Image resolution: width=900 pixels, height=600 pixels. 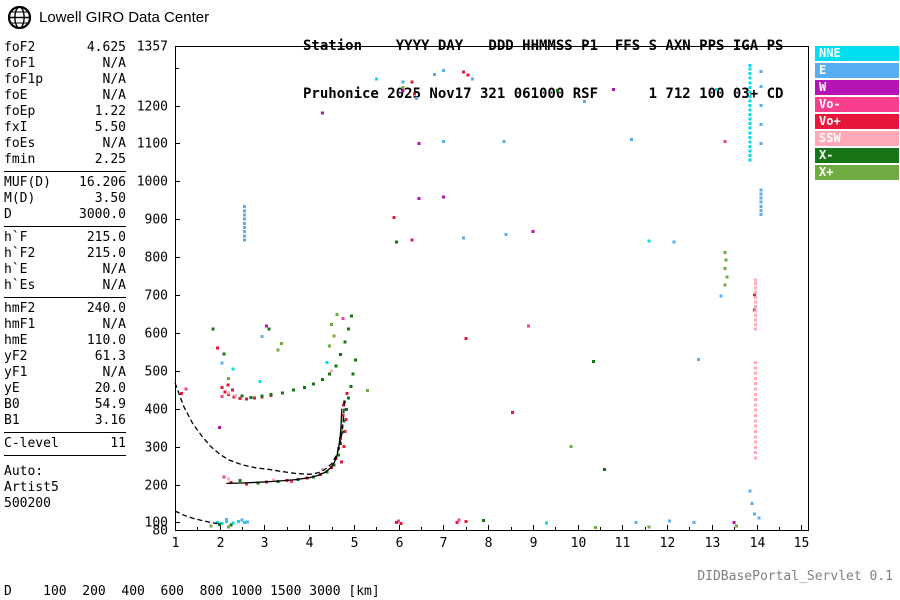 I want to click on param-label: yF1, so click(x=16, y=372).